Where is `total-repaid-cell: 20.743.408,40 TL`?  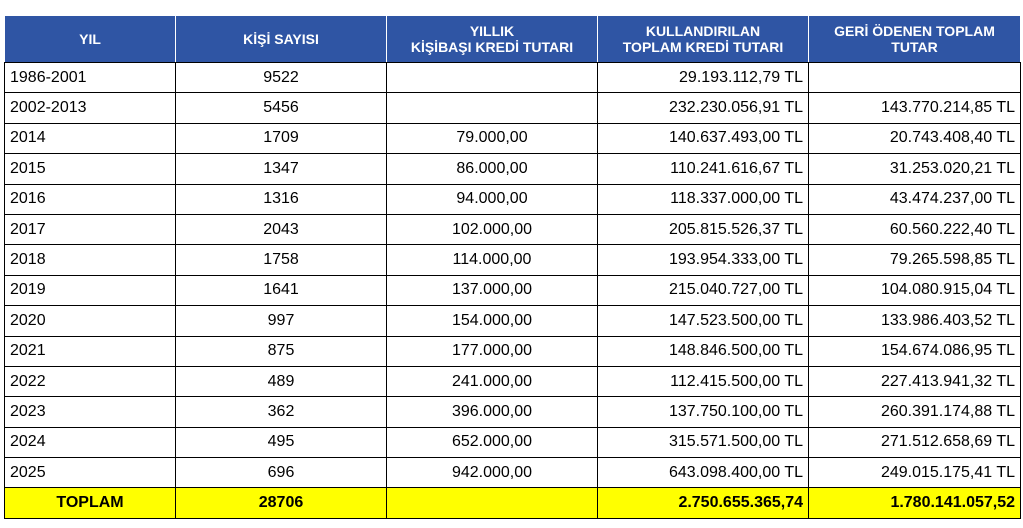 total-repaid-cell: 20.743.408,40 TL is located at coordinates (914, 138).